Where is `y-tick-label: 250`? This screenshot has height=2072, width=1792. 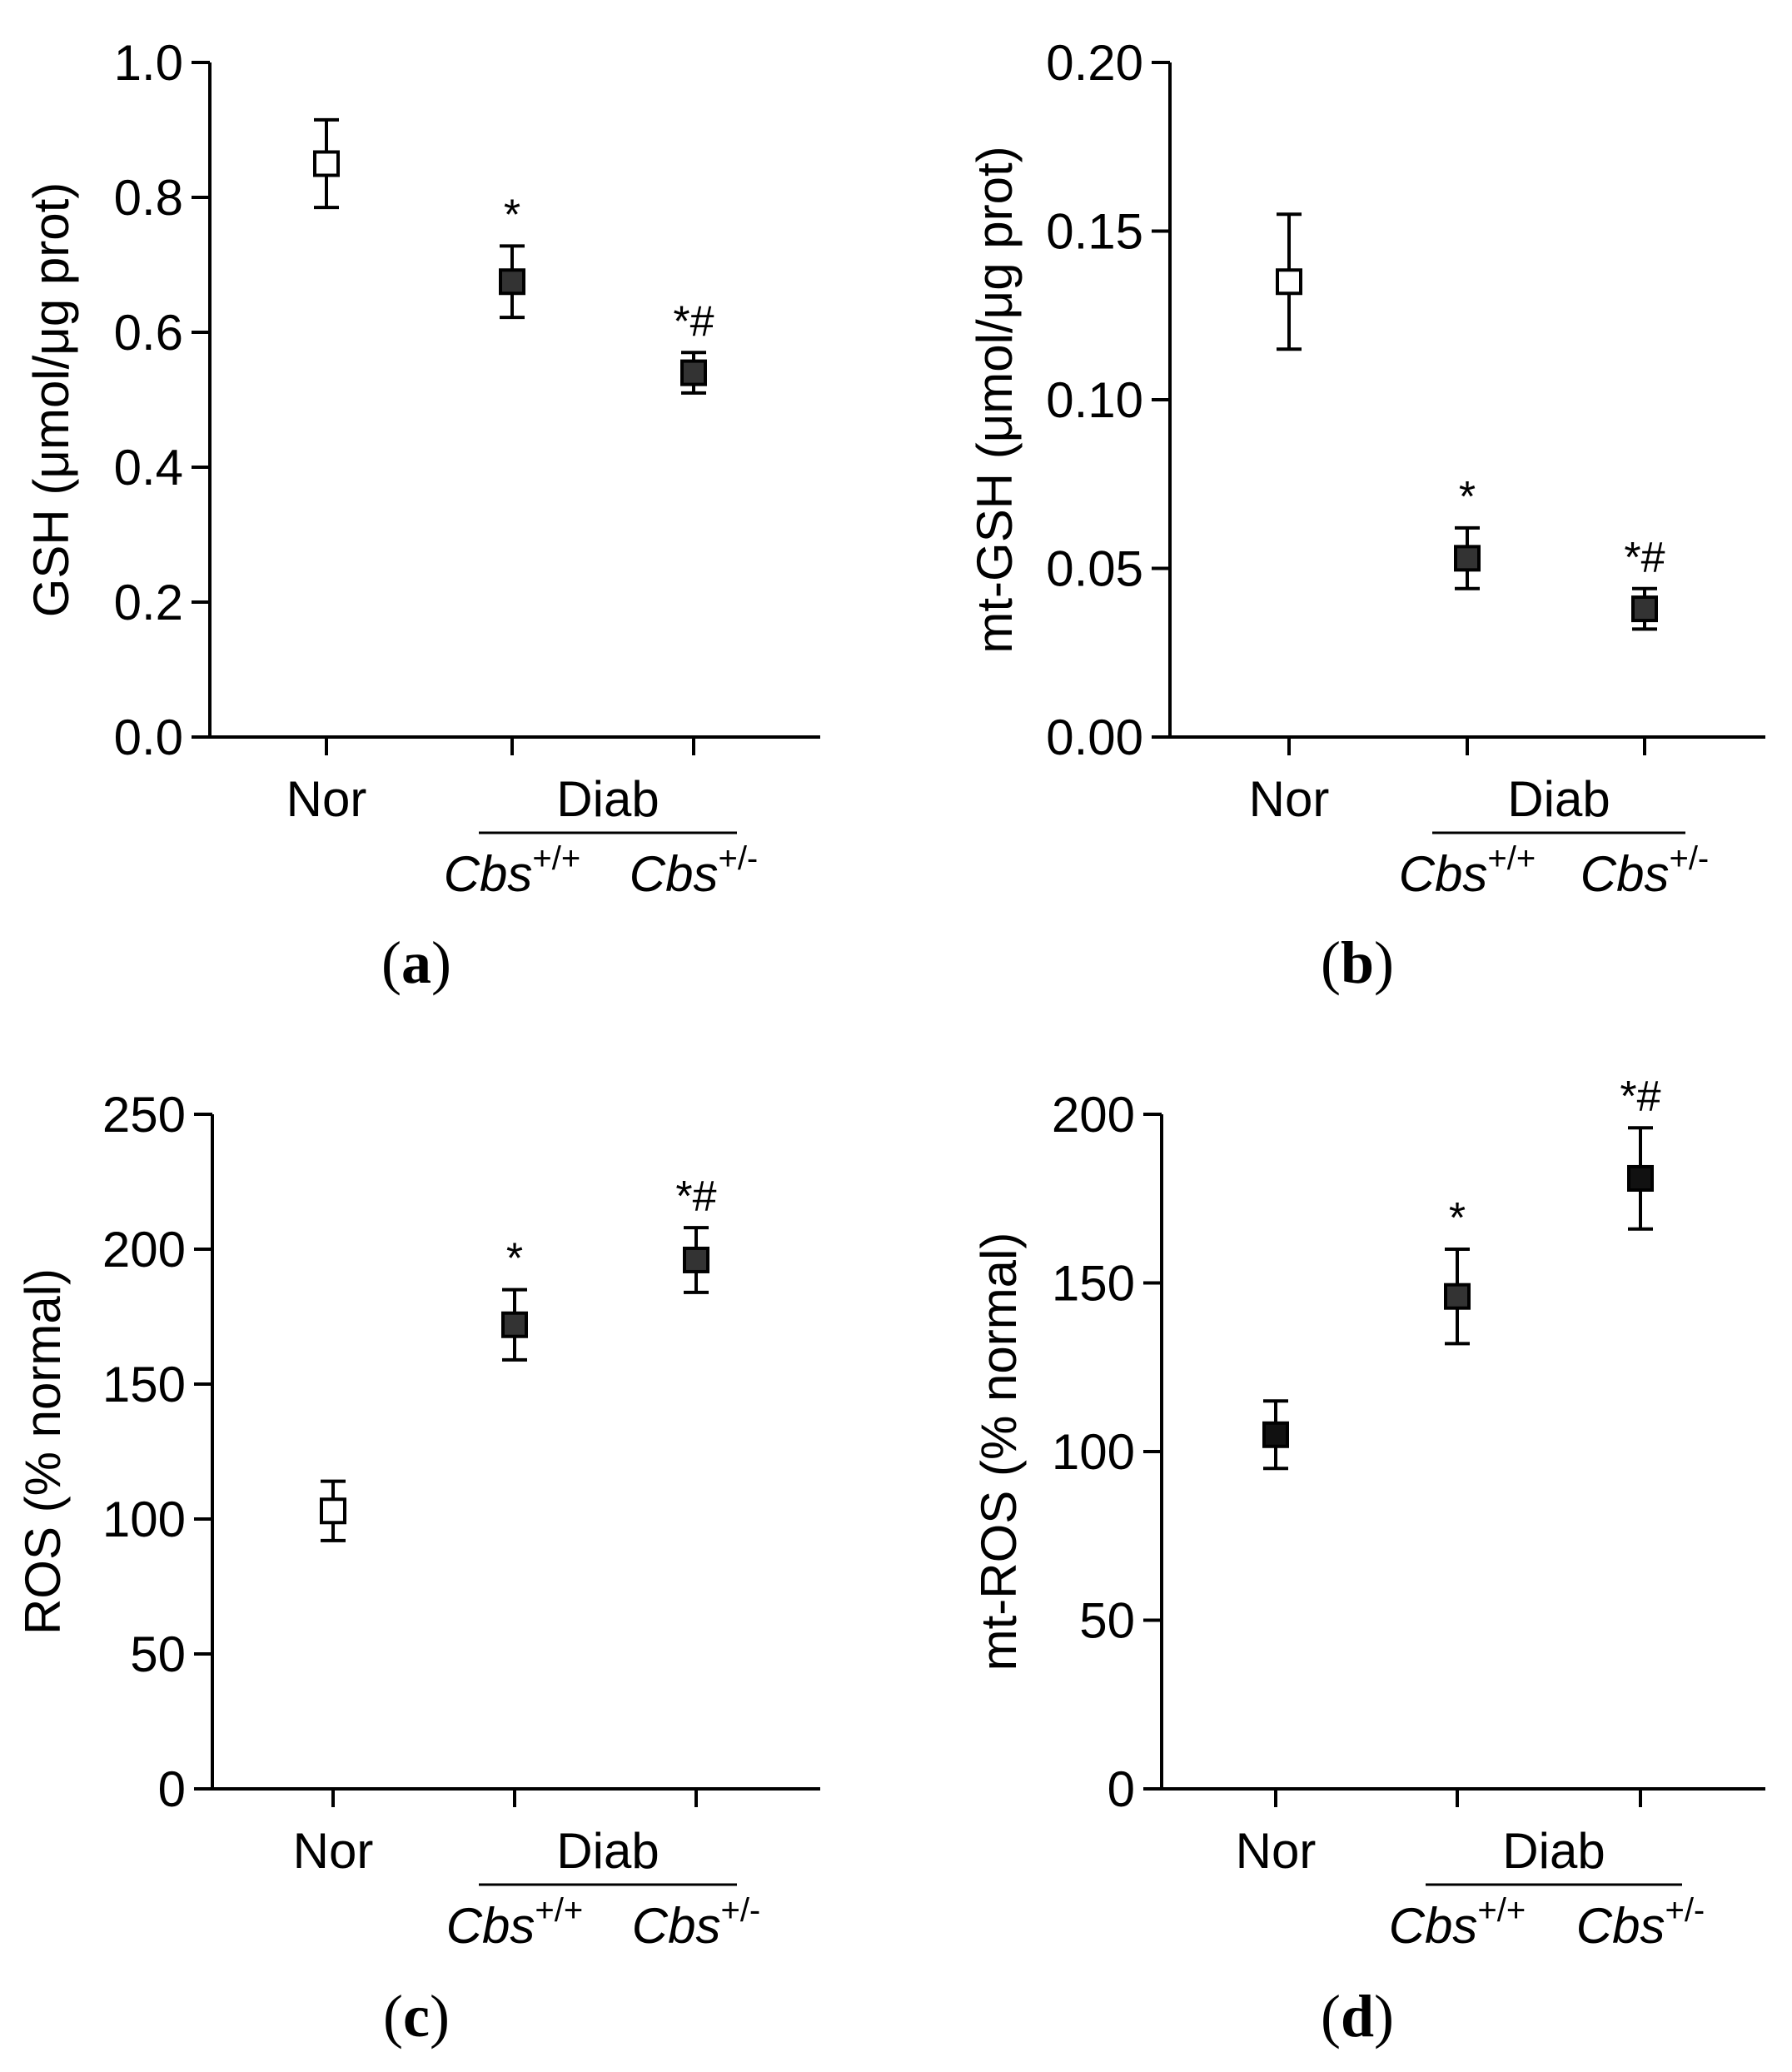 y-tick-label: 250 is located at coordinates (144, 1115).